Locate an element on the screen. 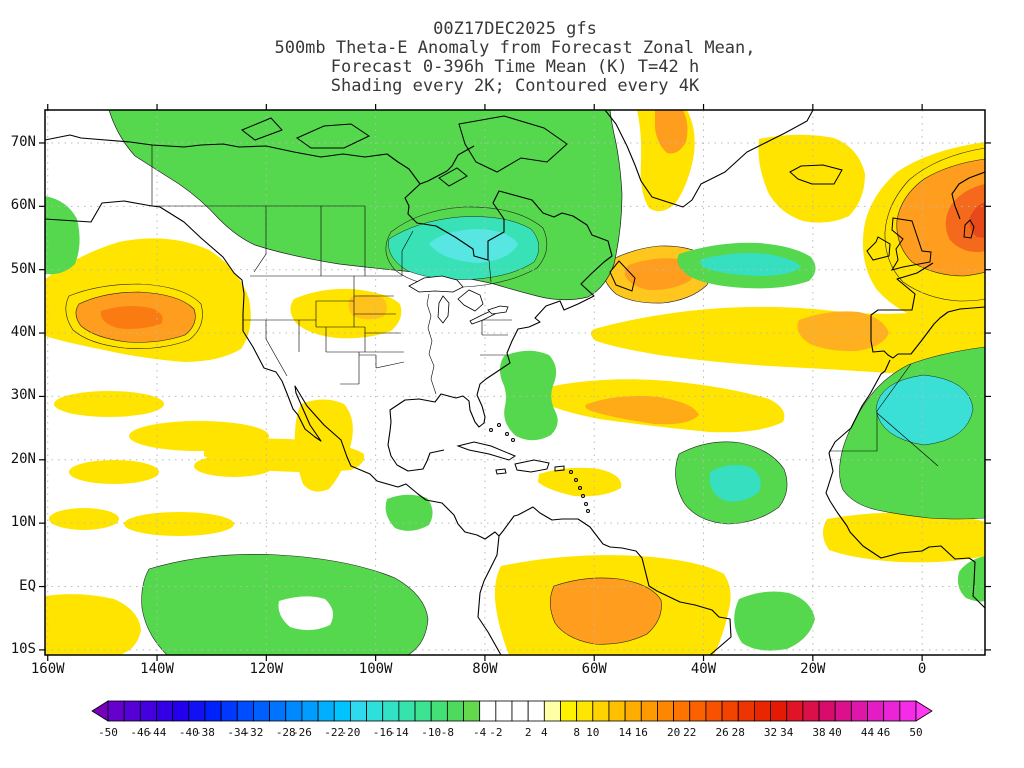 The width and height of the screenshot is (1024, 768). colorbar-tick-label: 50 is located at coordinates (915, 732).